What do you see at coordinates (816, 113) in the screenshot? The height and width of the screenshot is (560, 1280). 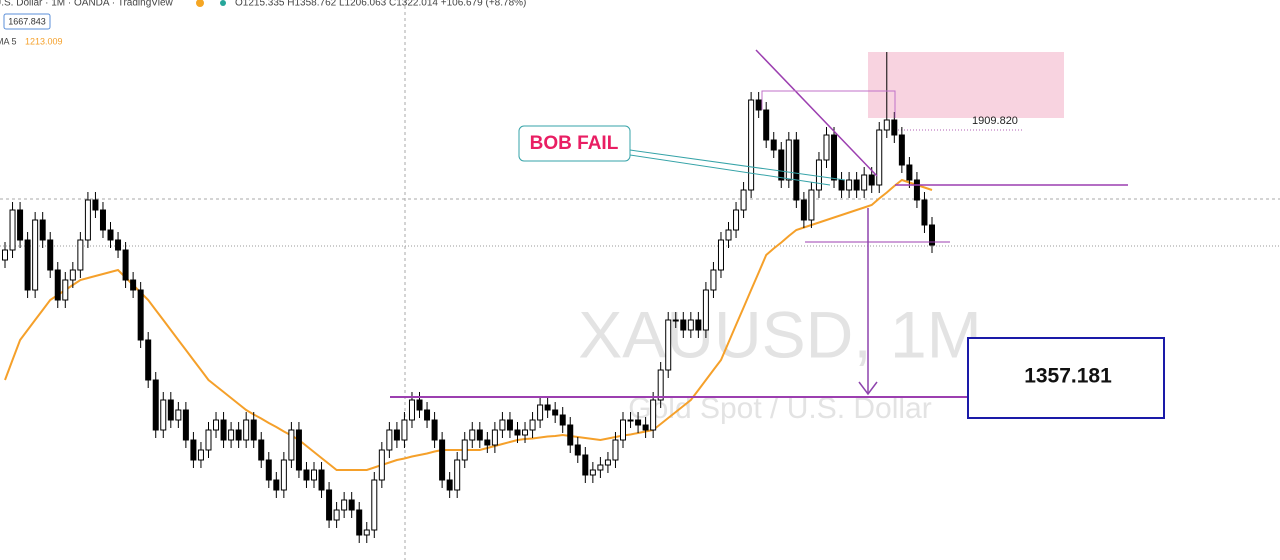 I see `trend-line` at bounding box center [816, 113].